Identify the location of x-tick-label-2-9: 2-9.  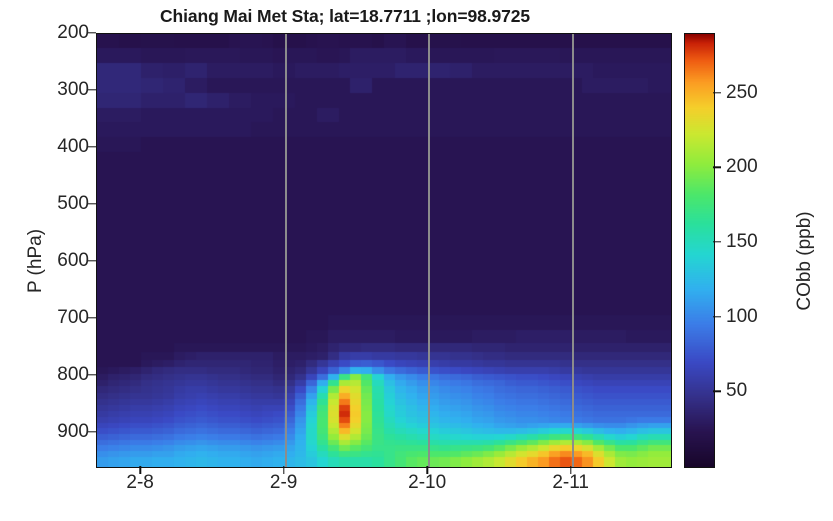
(283, 482).